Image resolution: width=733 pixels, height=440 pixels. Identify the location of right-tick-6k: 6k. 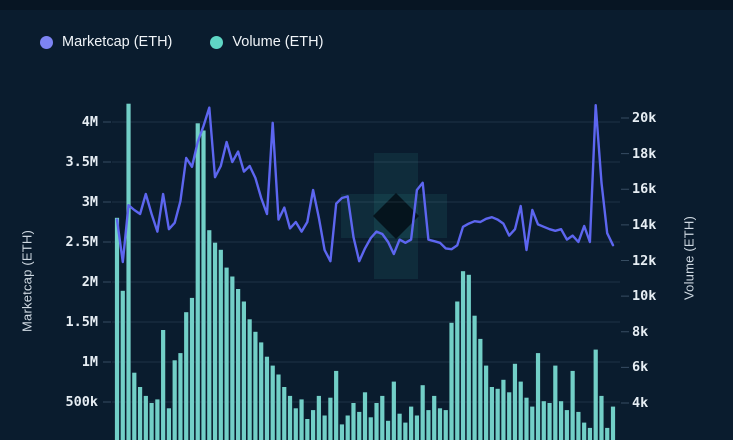
(640, 367).